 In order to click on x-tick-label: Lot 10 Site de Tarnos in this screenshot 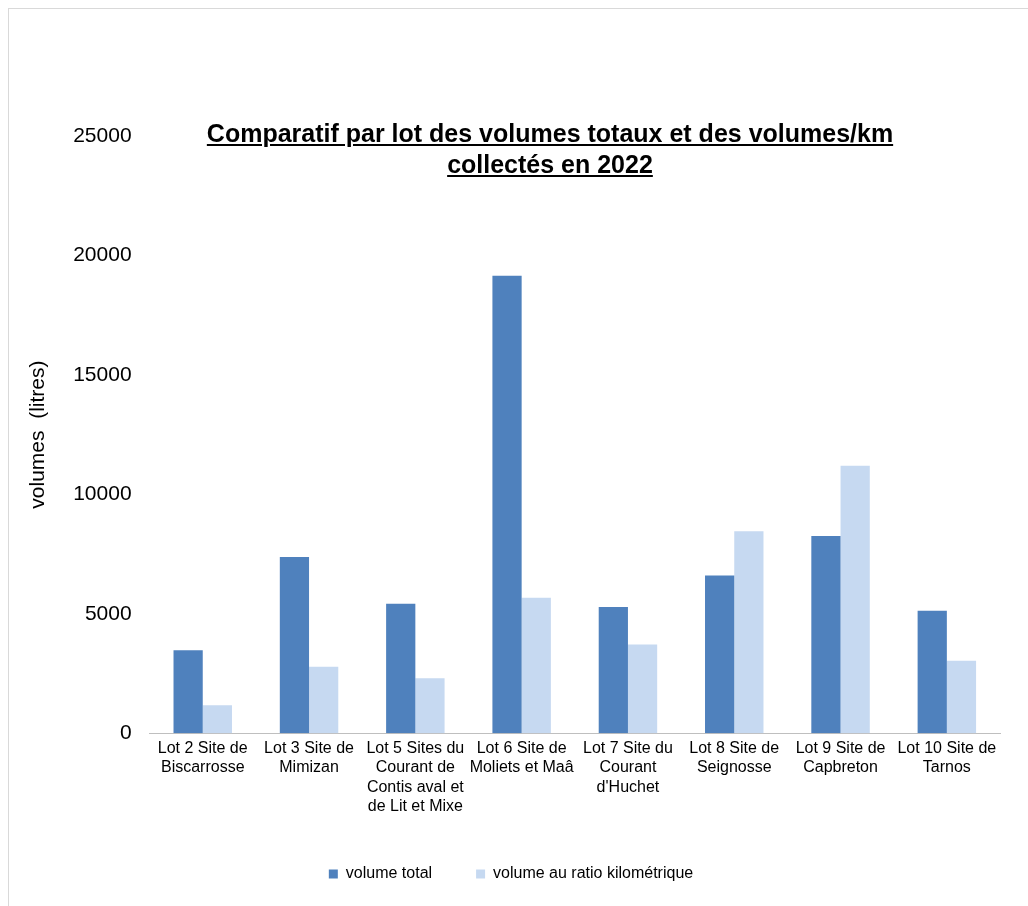, I will do `click(947, 757)`.